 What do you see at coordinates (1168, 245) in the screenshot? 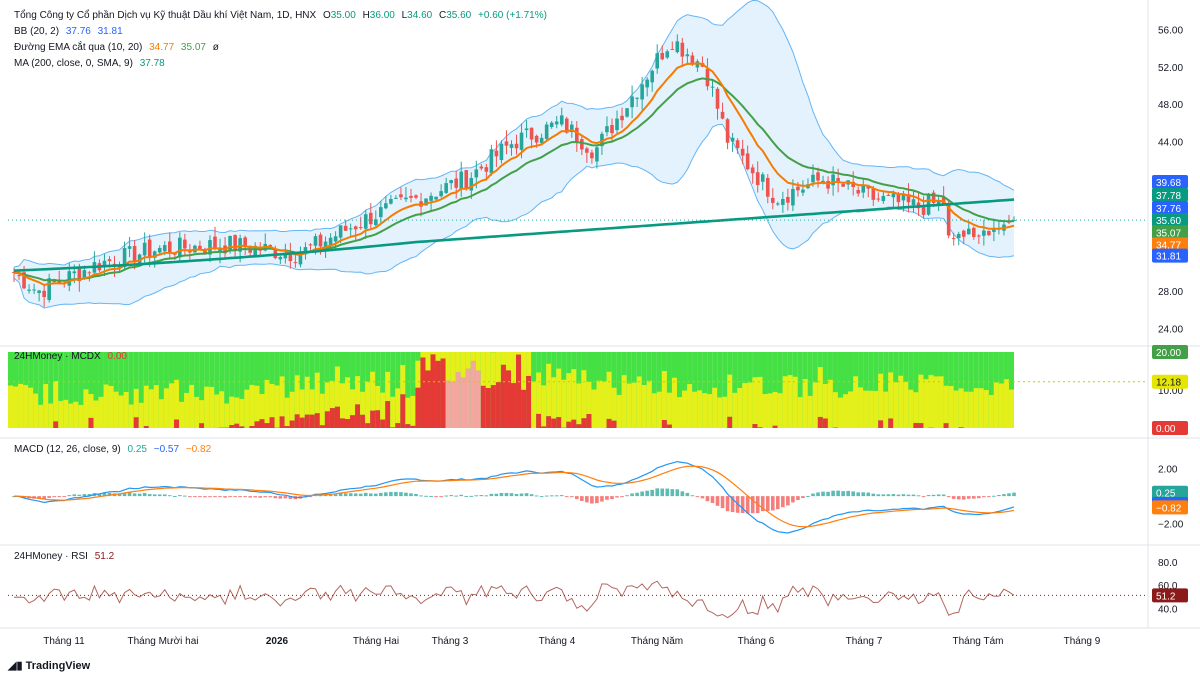
I see `price-scale-badge: 34.77` at bounding box center [1168, 245].